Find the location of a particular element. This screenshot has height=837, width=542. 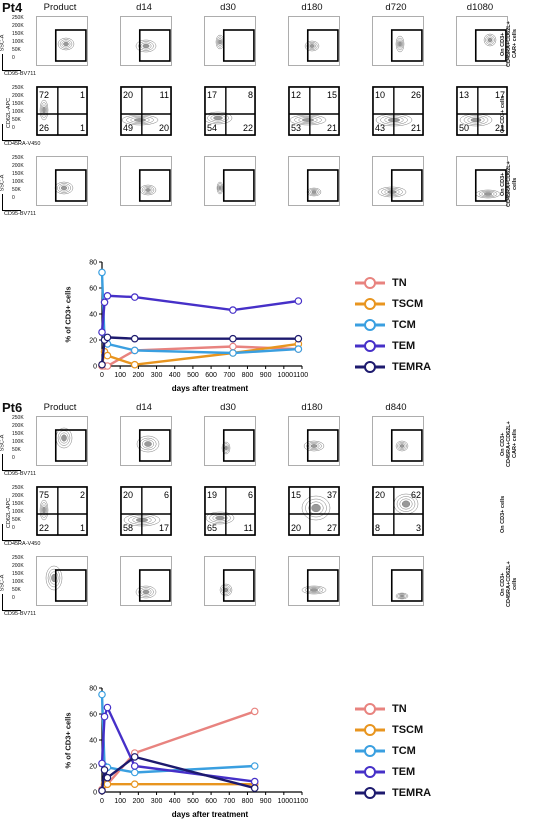

y-axis-title: SSC-A is located at coordinates (3, 183).